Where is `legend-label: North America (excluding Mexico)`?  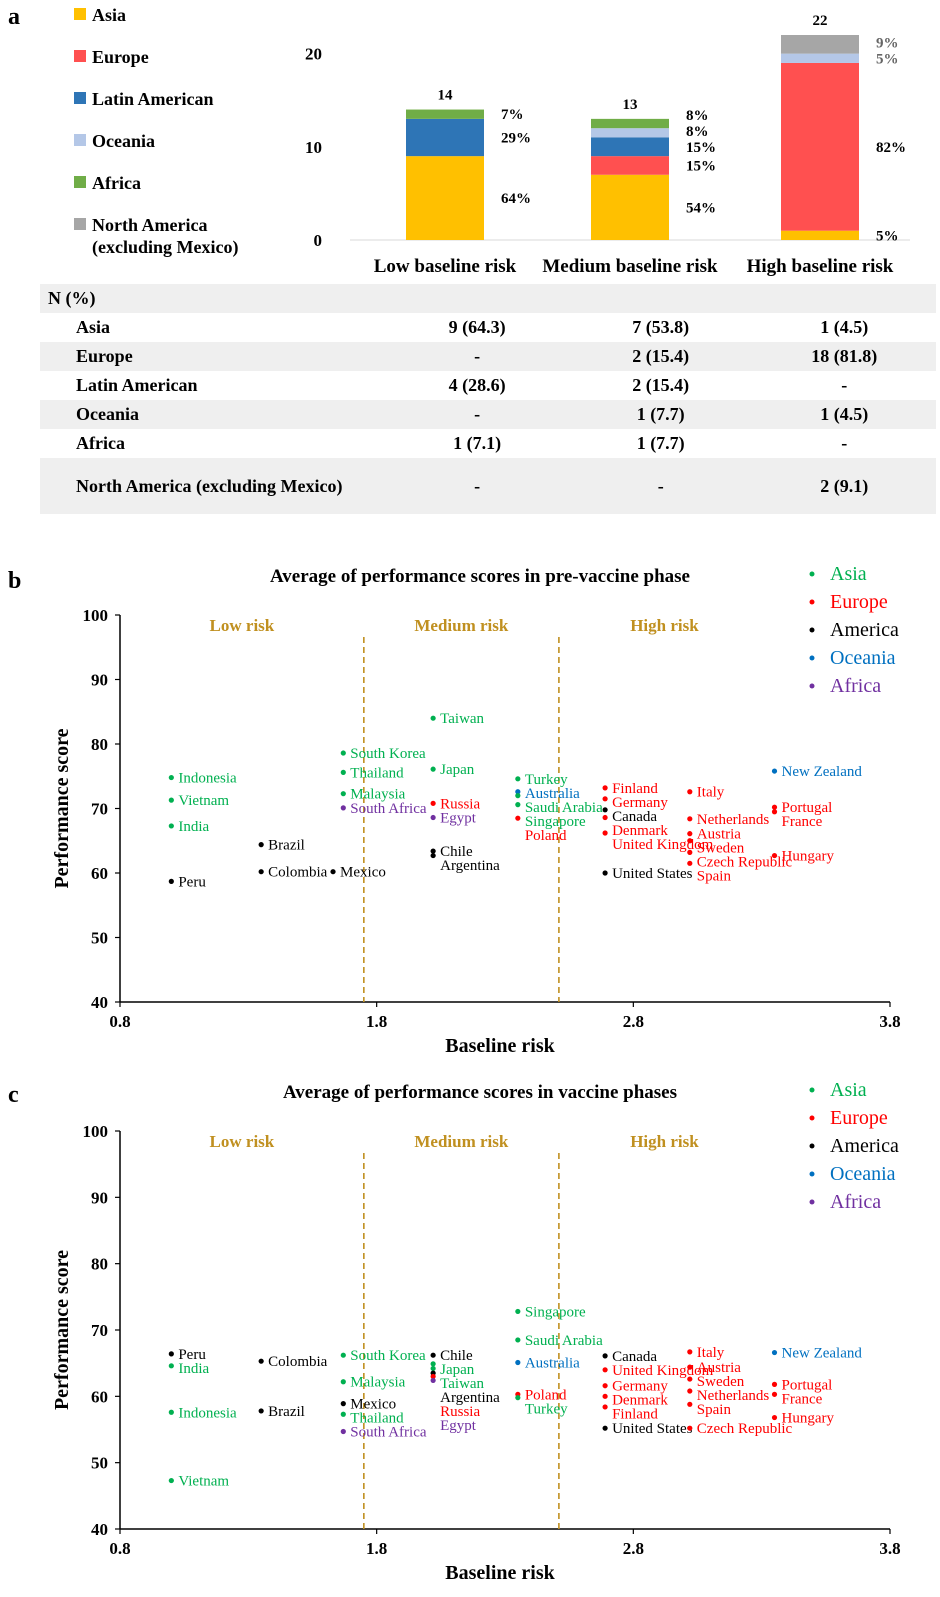
legend-label: North America (excluding Mexico) is located at coordinates (165, 236).